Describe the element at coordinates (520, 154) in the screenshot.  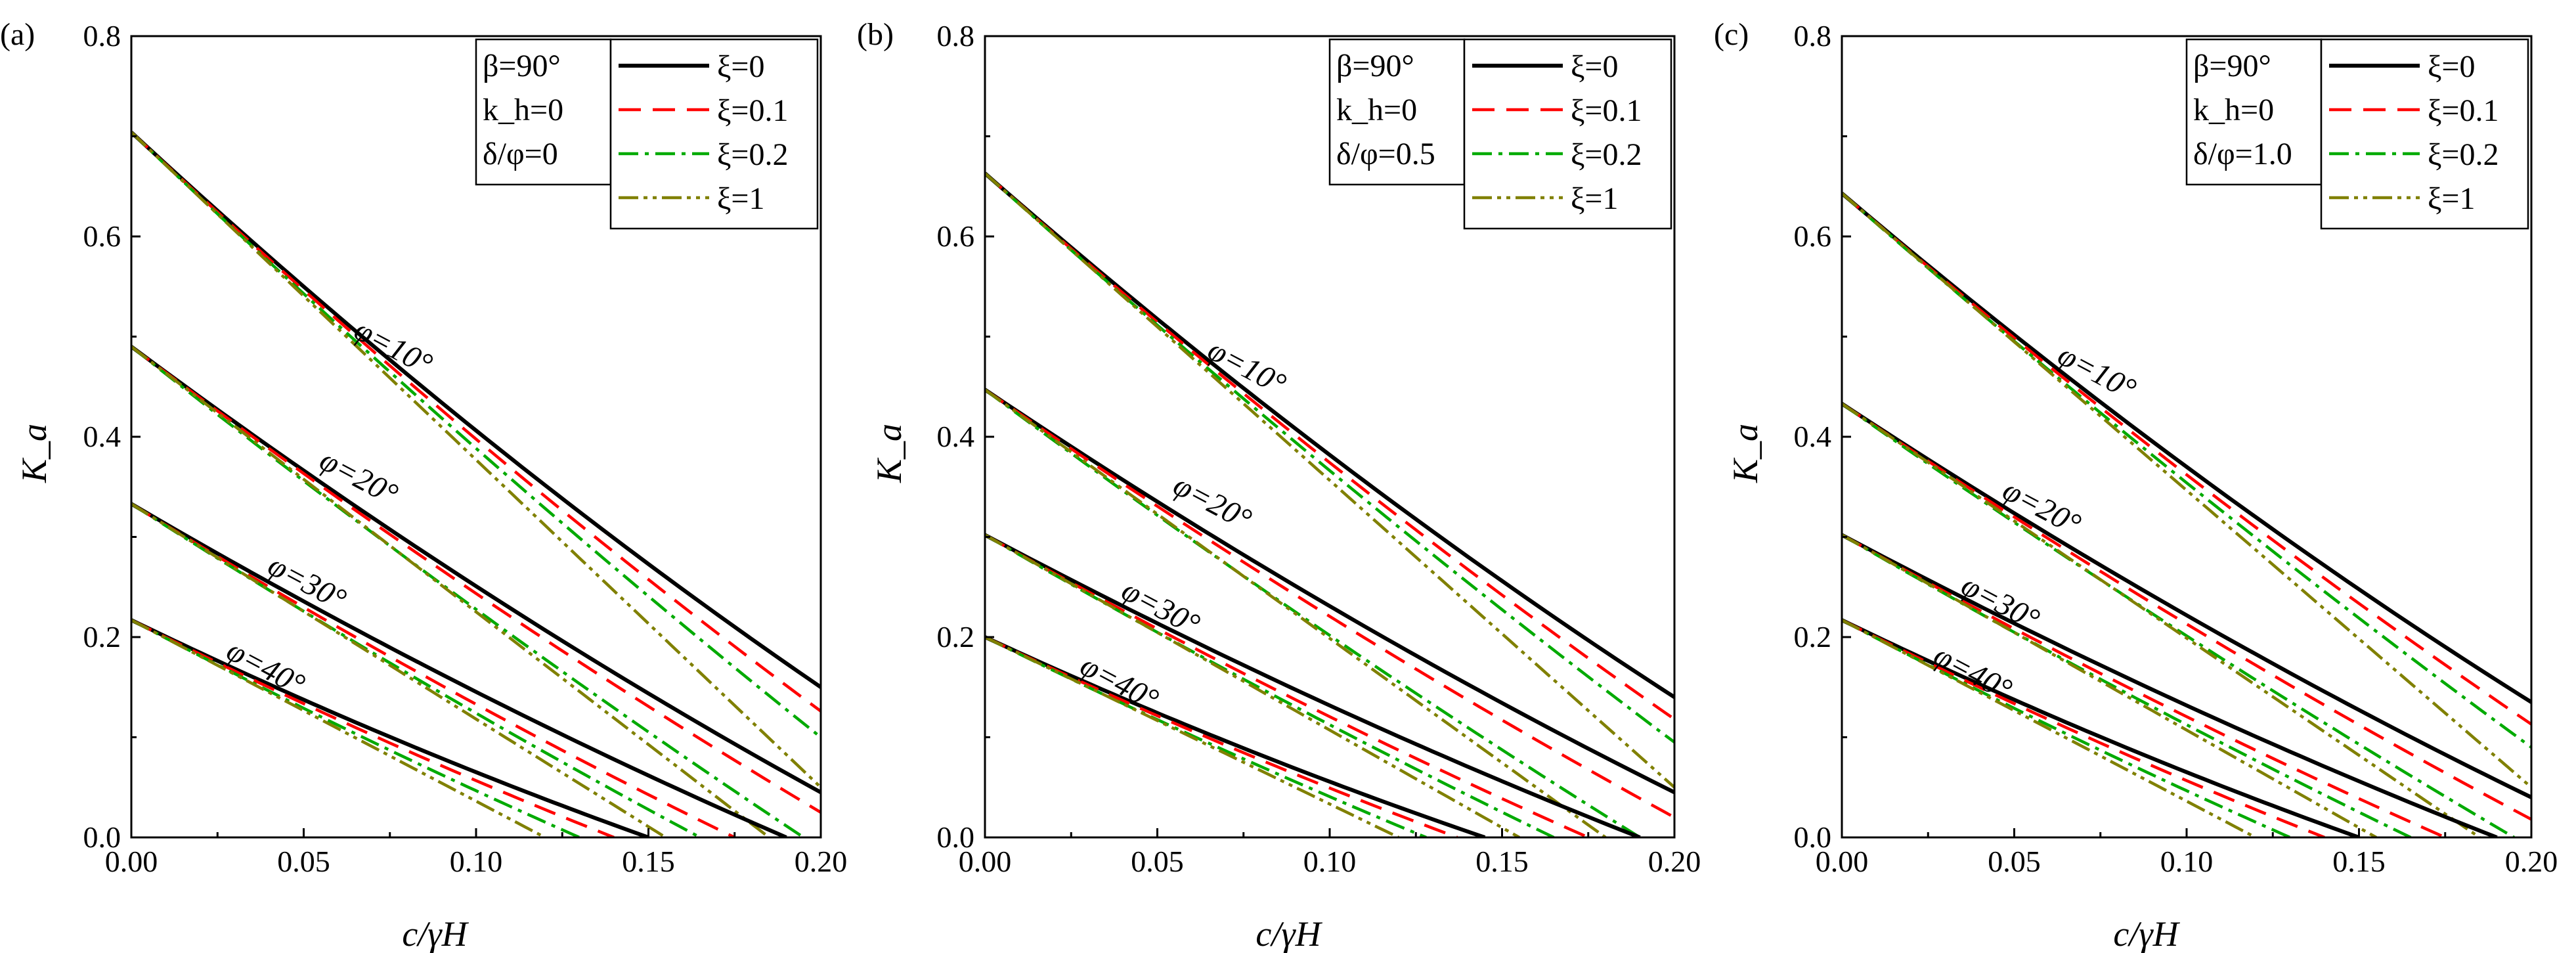
I see `parameter-legend-entry: δ/φ=0` at that location.